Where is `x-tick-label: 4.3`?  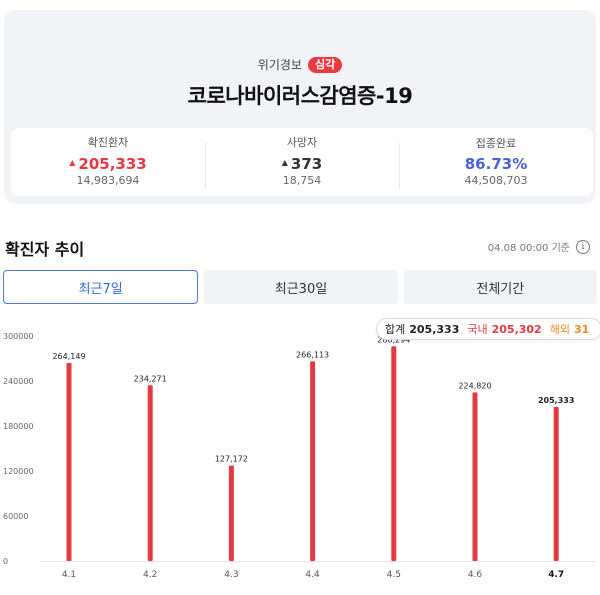 x-tick-label: 4.3 is located at coordinates (231, 575).